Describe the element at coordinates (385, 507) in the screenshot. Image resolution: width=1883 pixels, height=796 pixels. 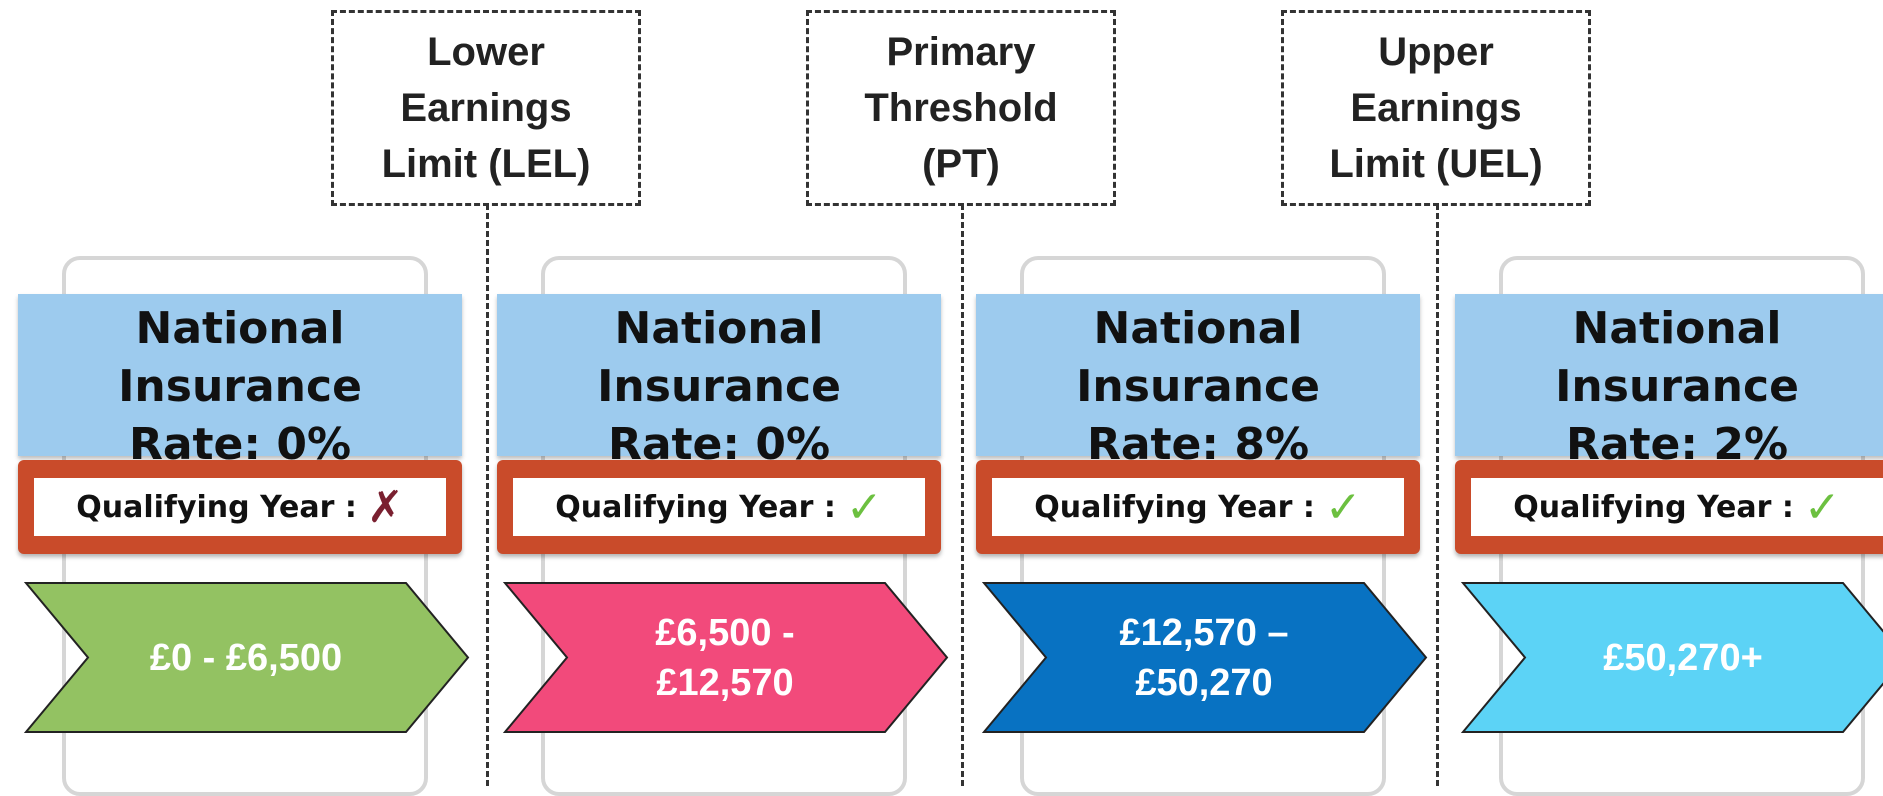
I see `qualifying-mark: ✗` at that location.